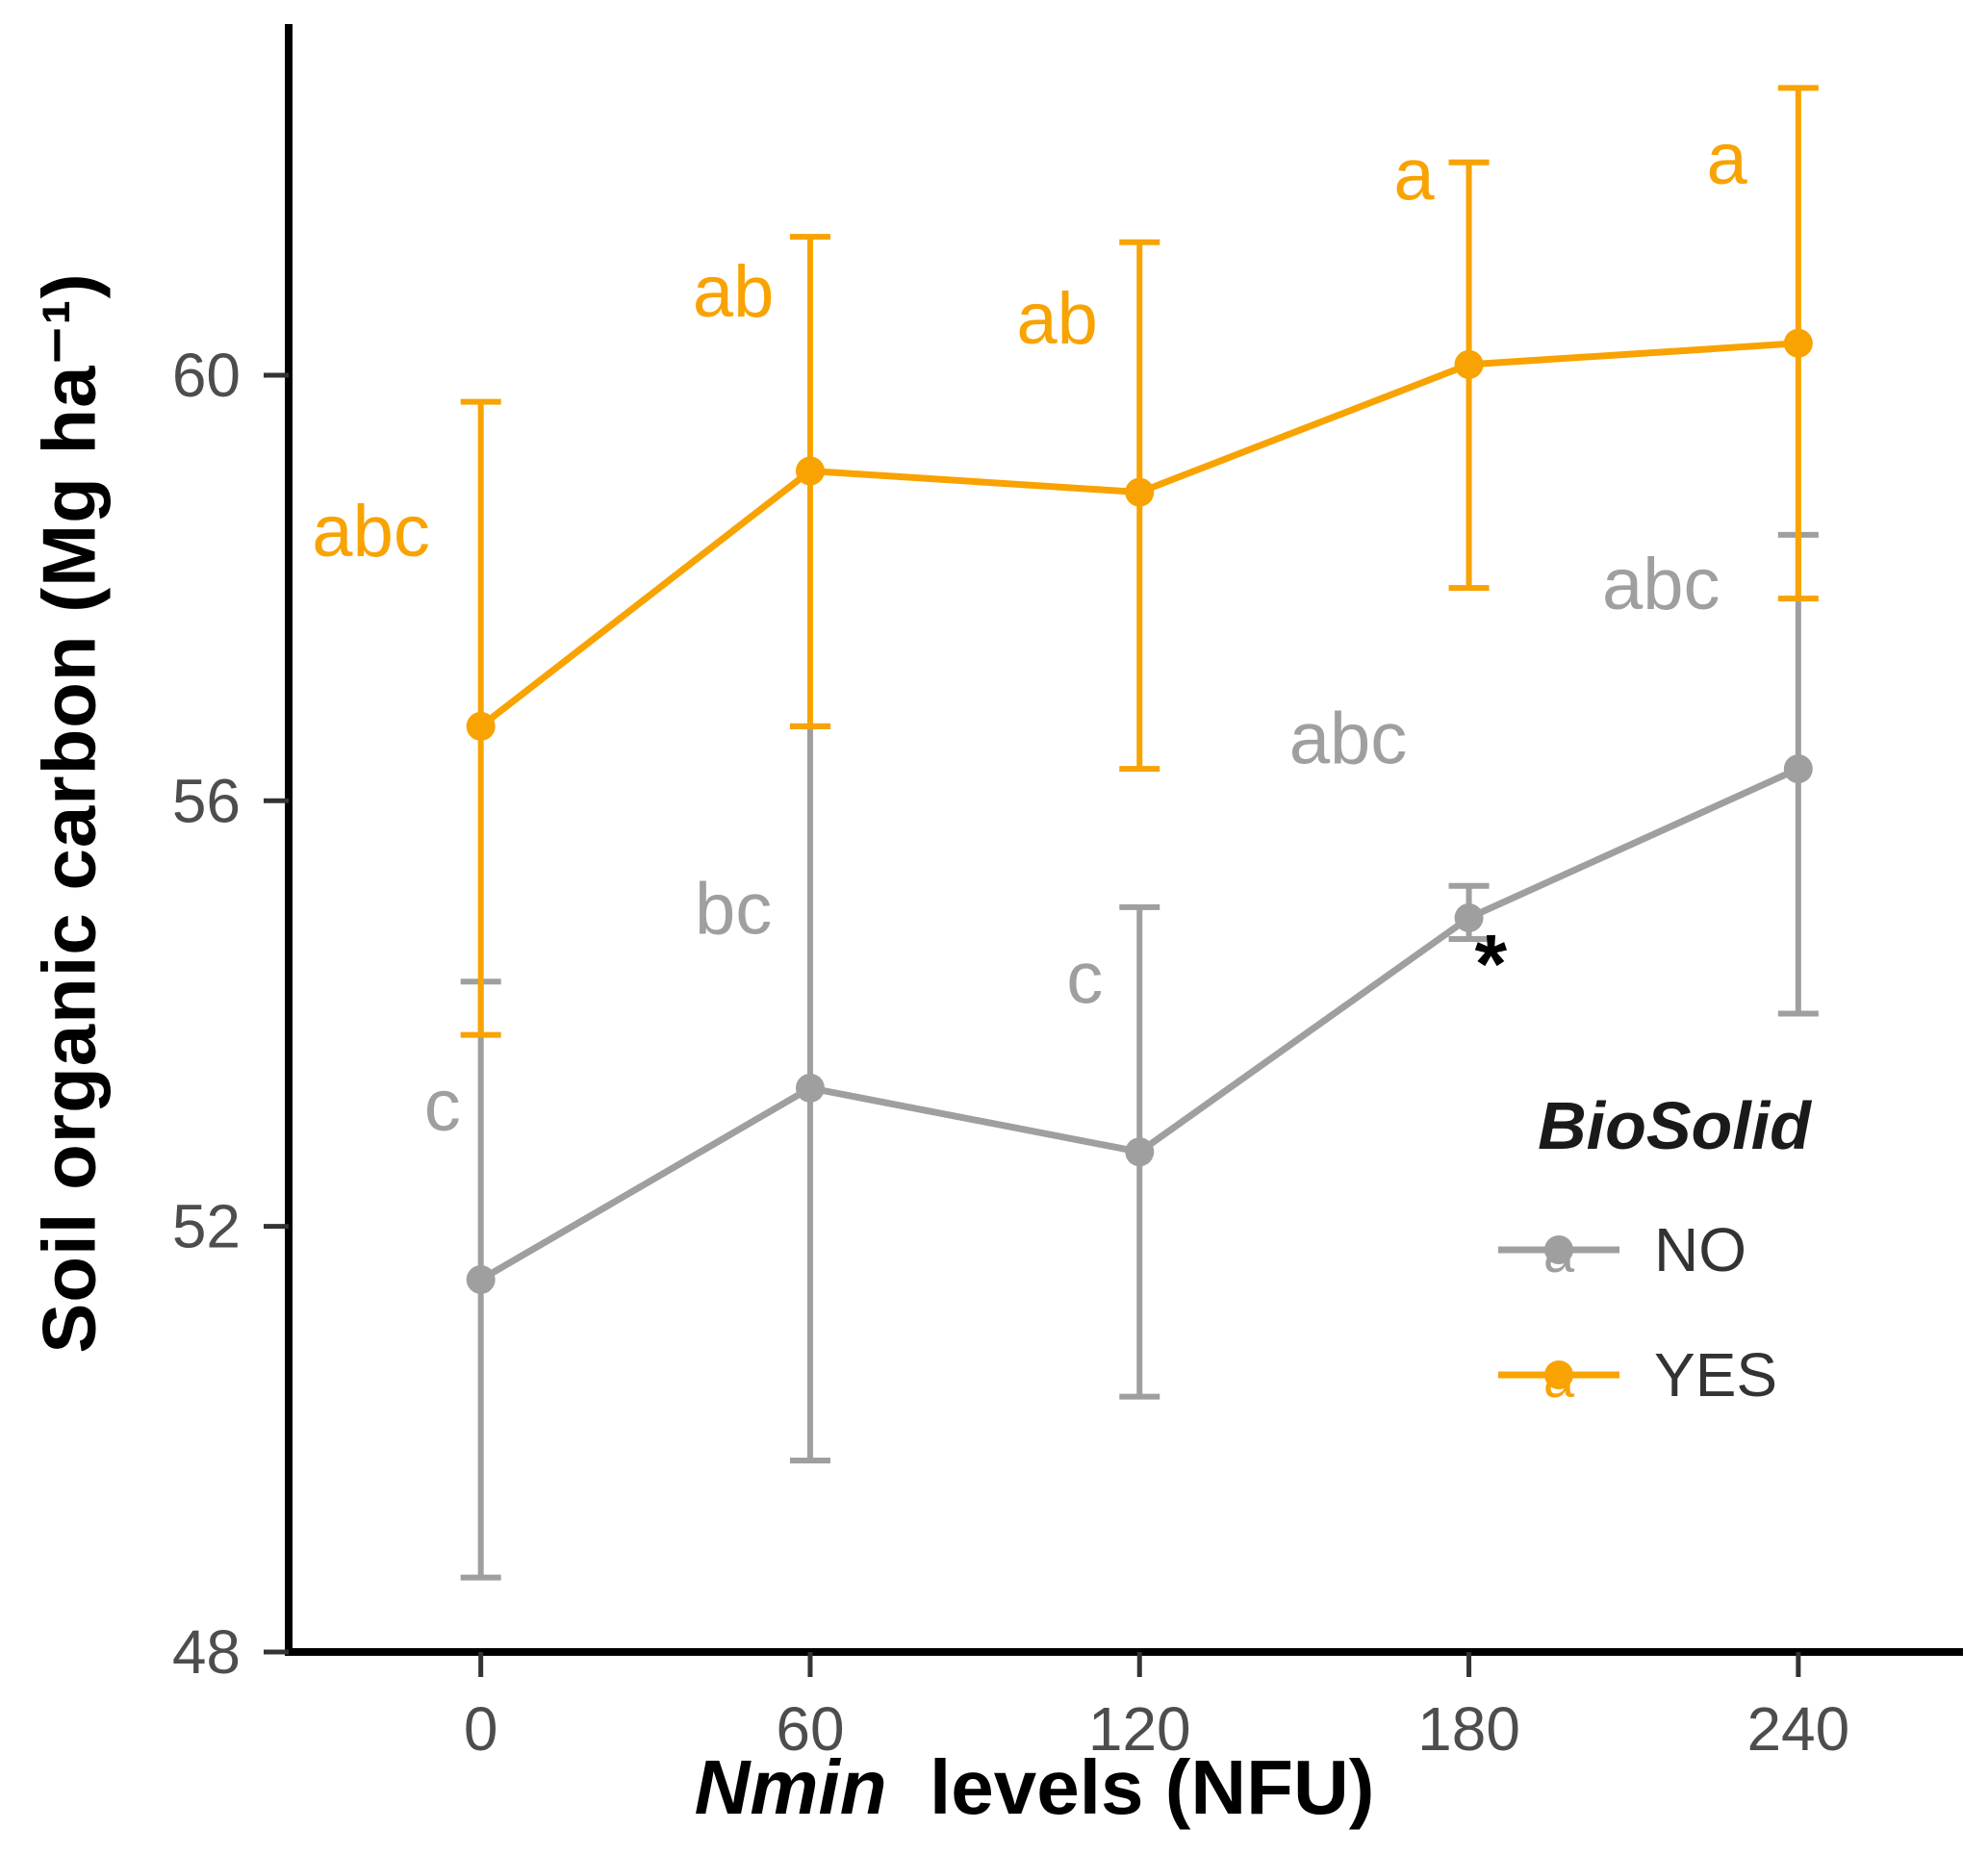  Describe the element at coordinates (1674, 1312) in the screenshot. I see `legend-rows: a NO a YES` at that location.